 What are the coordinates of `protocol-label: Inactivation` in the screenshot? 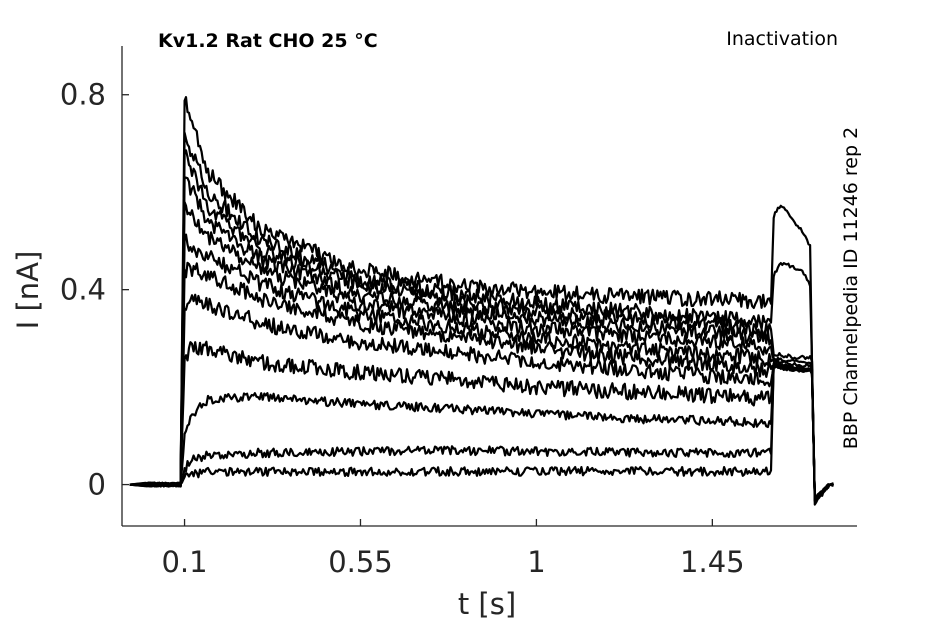 It's located at (782, 39).